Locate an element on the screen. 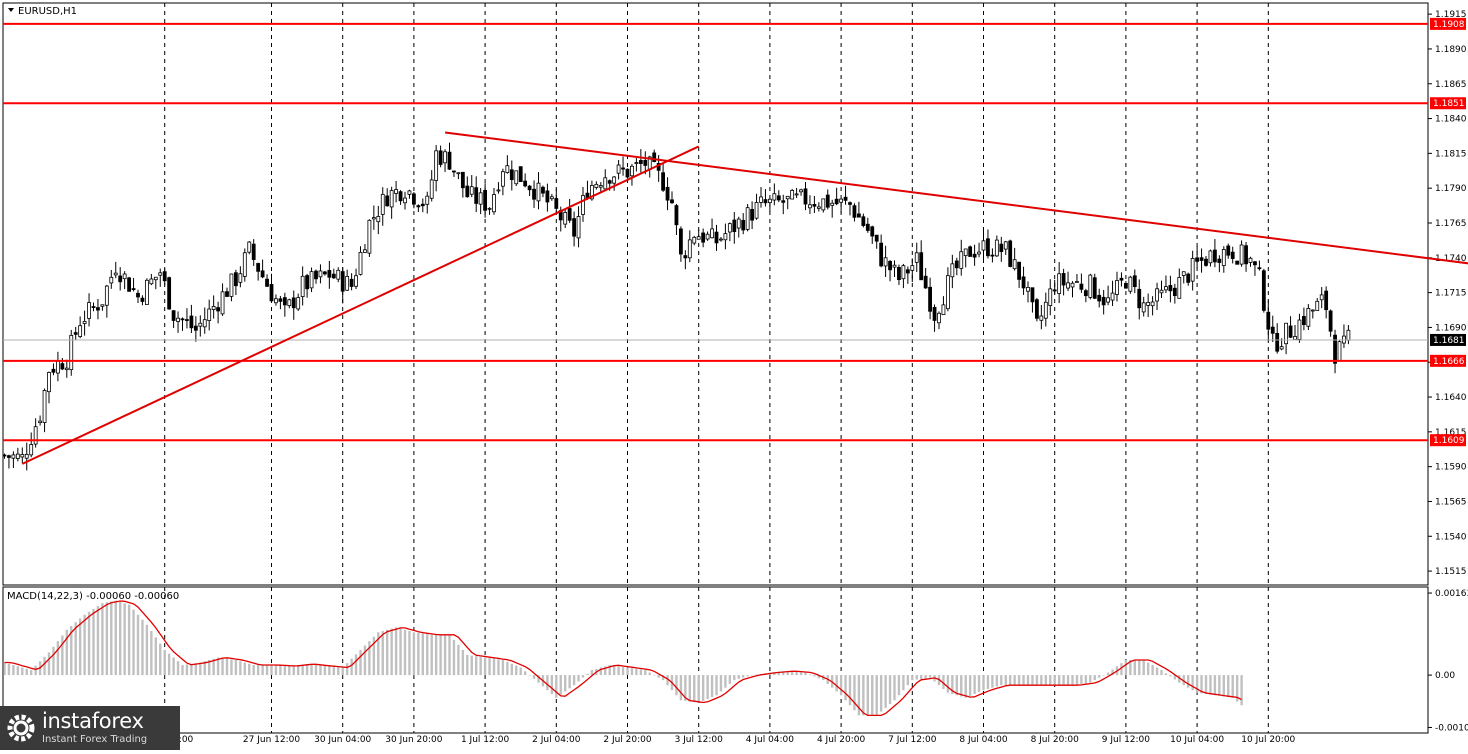 The height and width of the screenshot is (754, 1468). y-tick-label: 1.1615 is located at coordinates (1451, 433).